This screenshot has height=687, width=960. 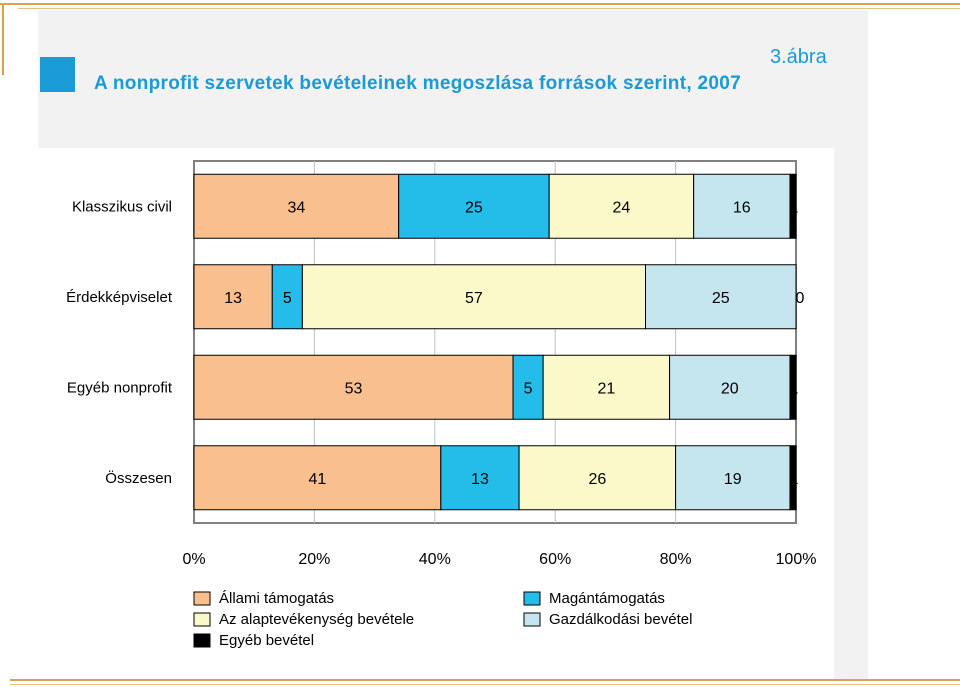 I want to click on legend-label: Állami támogatás, so click(x=276, y=598).